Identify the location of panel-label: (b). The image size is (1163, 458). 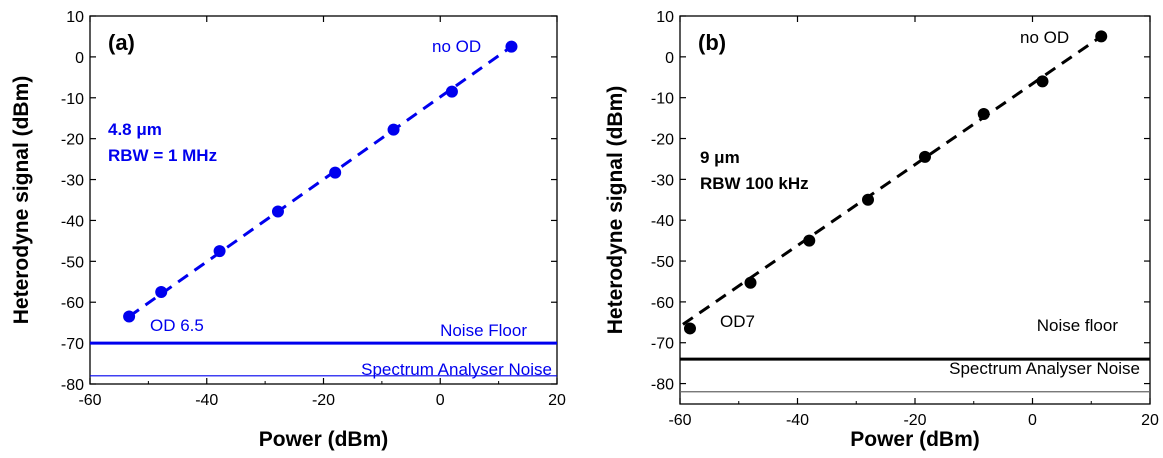
(712, 42).